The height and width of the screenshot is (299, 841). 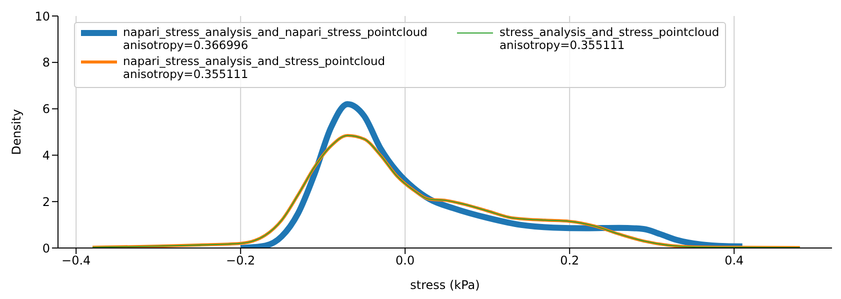 I want to click on y-tick-label: 0, so click(x=46, y=248).